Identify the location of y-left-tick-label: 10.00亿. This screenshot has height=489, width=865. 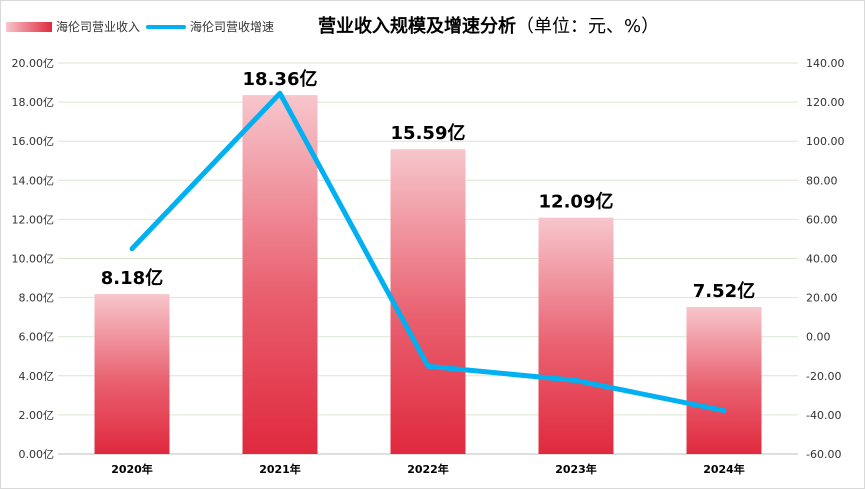
(33, 259).